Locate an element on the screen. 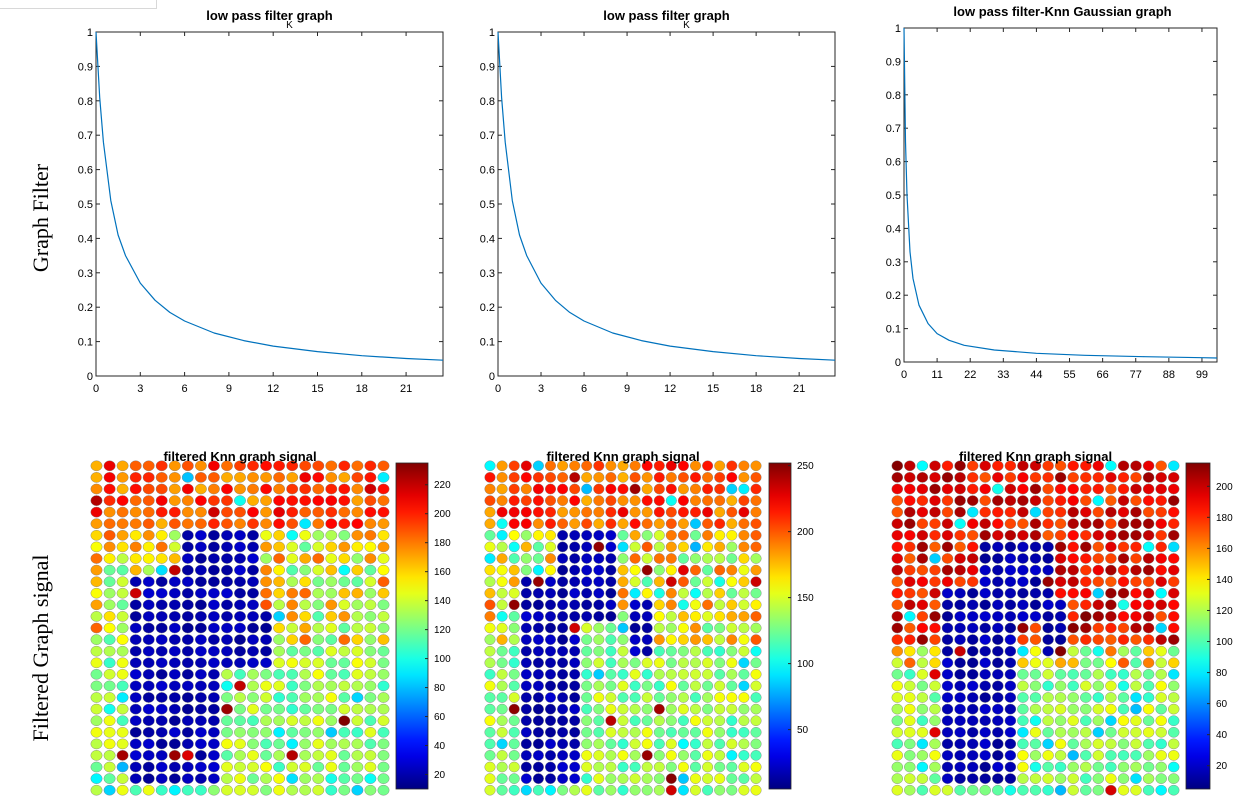  y-tick-label: 0 is located at coordinates (90, 377).